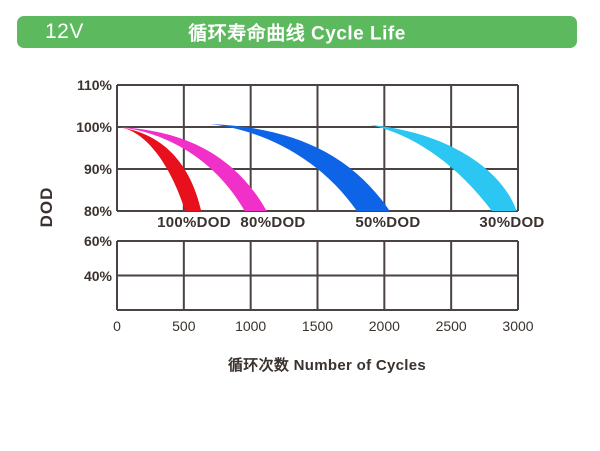  What do you see at coordinates (317, 326) in the screenshot?
I see `x-tick: 1500` at bounding box center [317, 326].